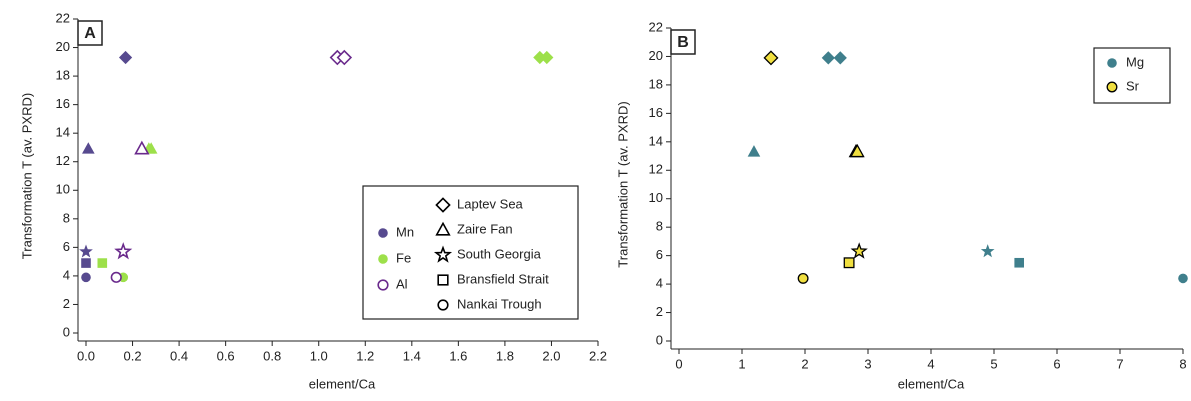  What do you see at coordinates (1182, 363) in the screenshot?
I see `x-tick-label: 8` at bounding box center [1182, 363].